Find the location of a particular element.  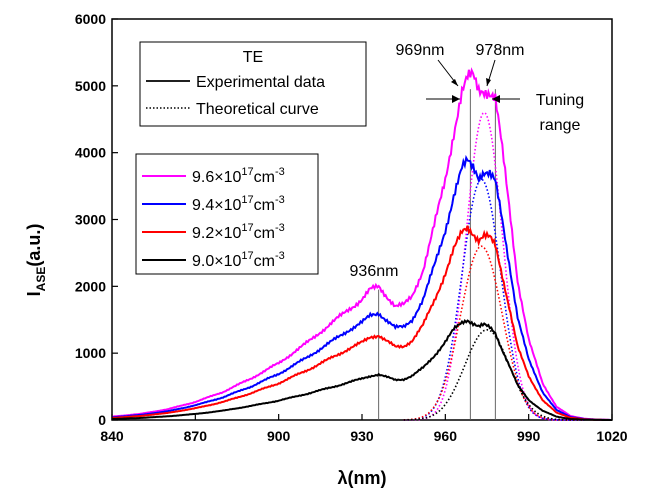

y-tick-label: 0 is located at coordinates (102, 420).